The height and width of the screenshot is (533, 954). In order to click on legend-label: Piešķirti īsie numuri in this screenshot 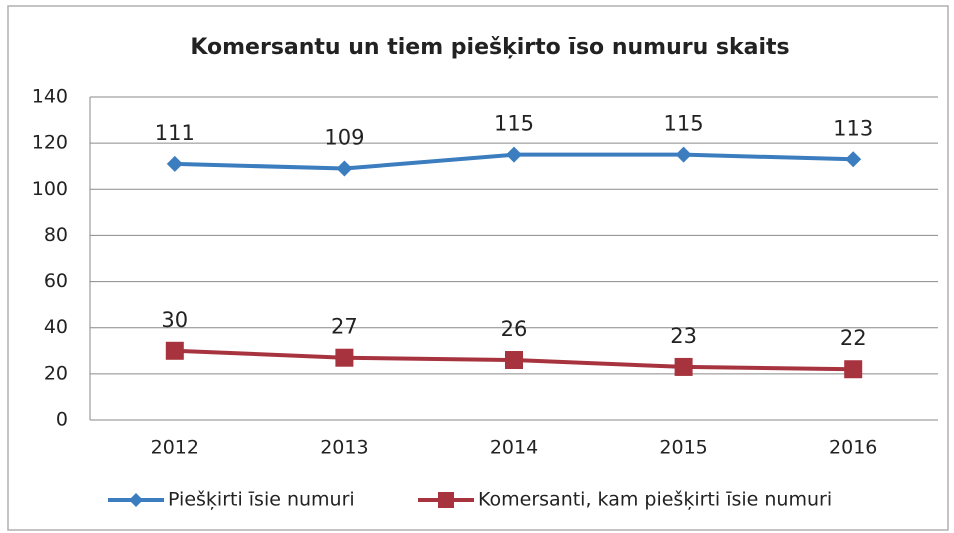, I will do `click(261, 500)`.